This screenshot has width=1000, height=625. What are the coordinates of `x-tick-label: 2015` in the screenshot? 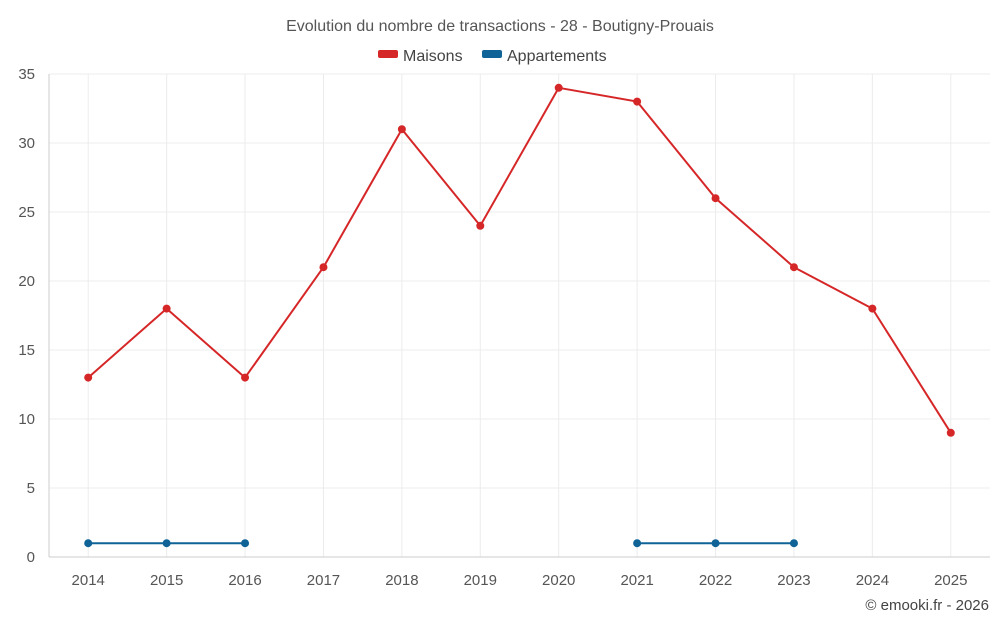 It's located at (166, 580).